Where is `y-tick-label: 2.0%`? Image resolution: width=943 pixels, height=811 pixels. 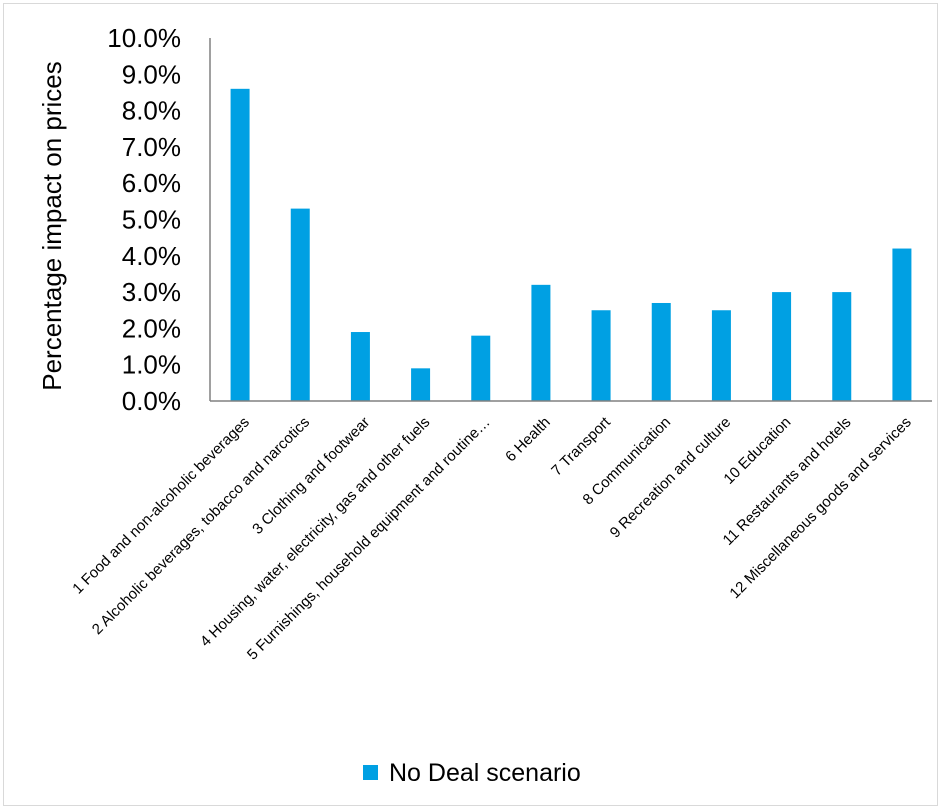
y-tick-label: 2.0% is located at coordinates (151, 328).